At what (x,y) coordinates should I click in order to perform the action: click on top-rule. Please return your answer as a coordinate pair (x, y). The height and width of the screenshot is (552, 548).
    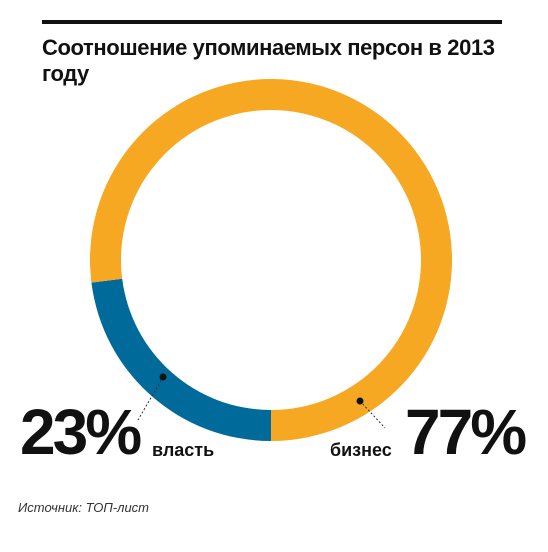
    Looking at the image, I should click on (272, 22).